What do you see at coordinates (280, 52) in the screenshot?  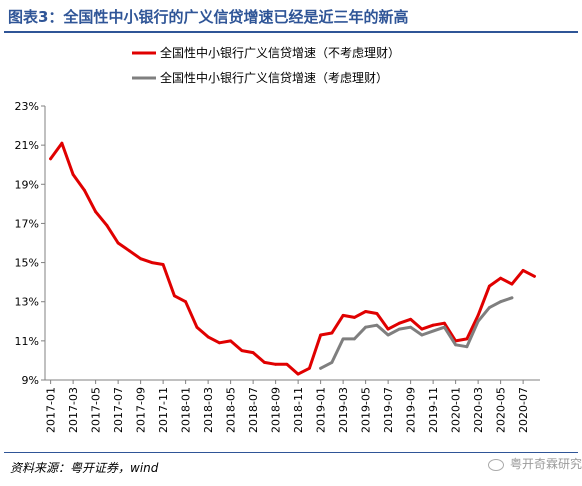 I see `legend-label-red: 全国性中小银行广义信贷增速（不考虑理财）` at bounding box center [280, 52].